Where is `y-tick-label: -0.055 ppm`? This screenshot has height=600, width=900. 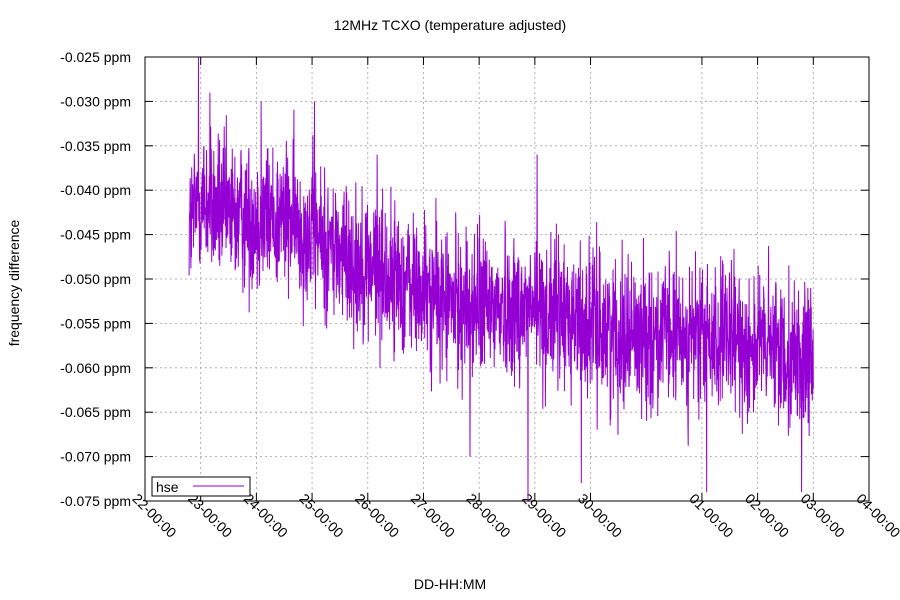 y-tick-label: -0.055 ppm is located at coordinates (95, 323).